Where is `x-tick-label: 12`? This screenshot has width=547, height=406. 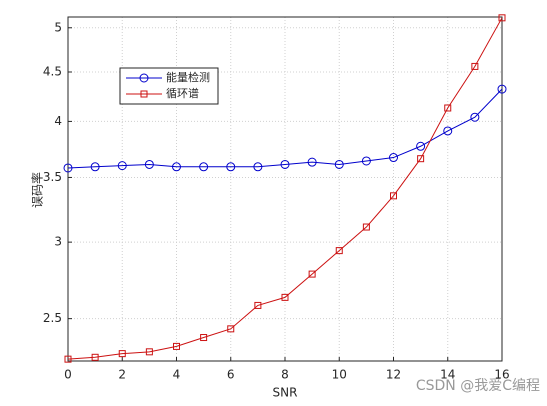
x-tick-label: 12 is located at coordinates (393, 375).